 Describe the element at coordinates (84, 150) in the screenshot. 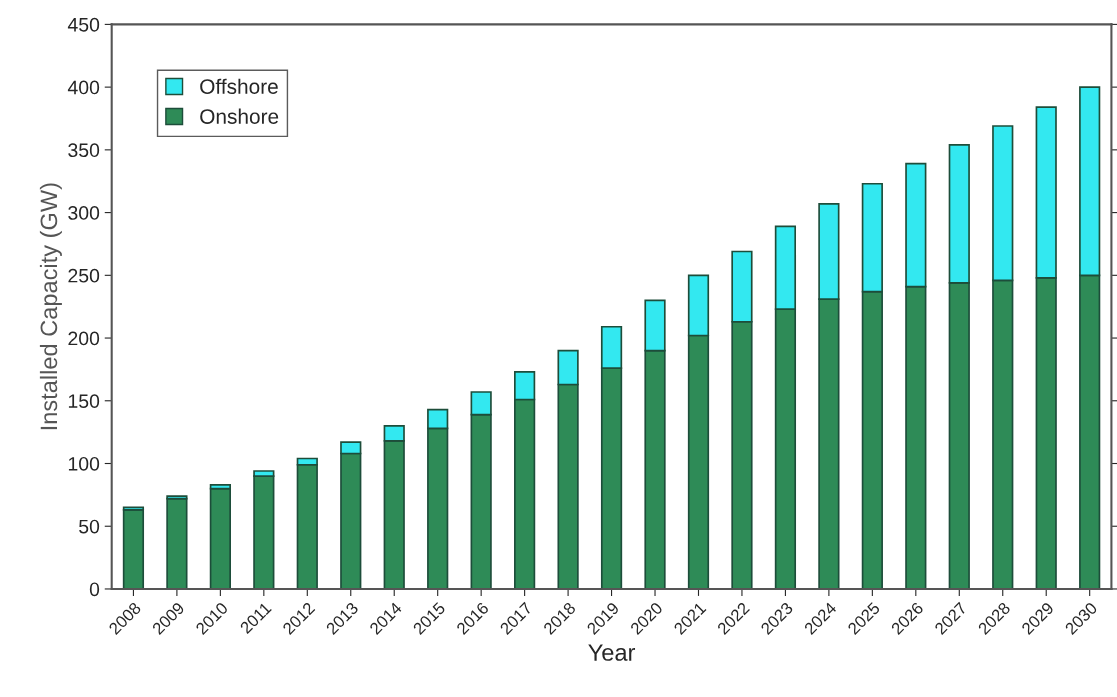

I see `y-tick-label: 350` at that location.